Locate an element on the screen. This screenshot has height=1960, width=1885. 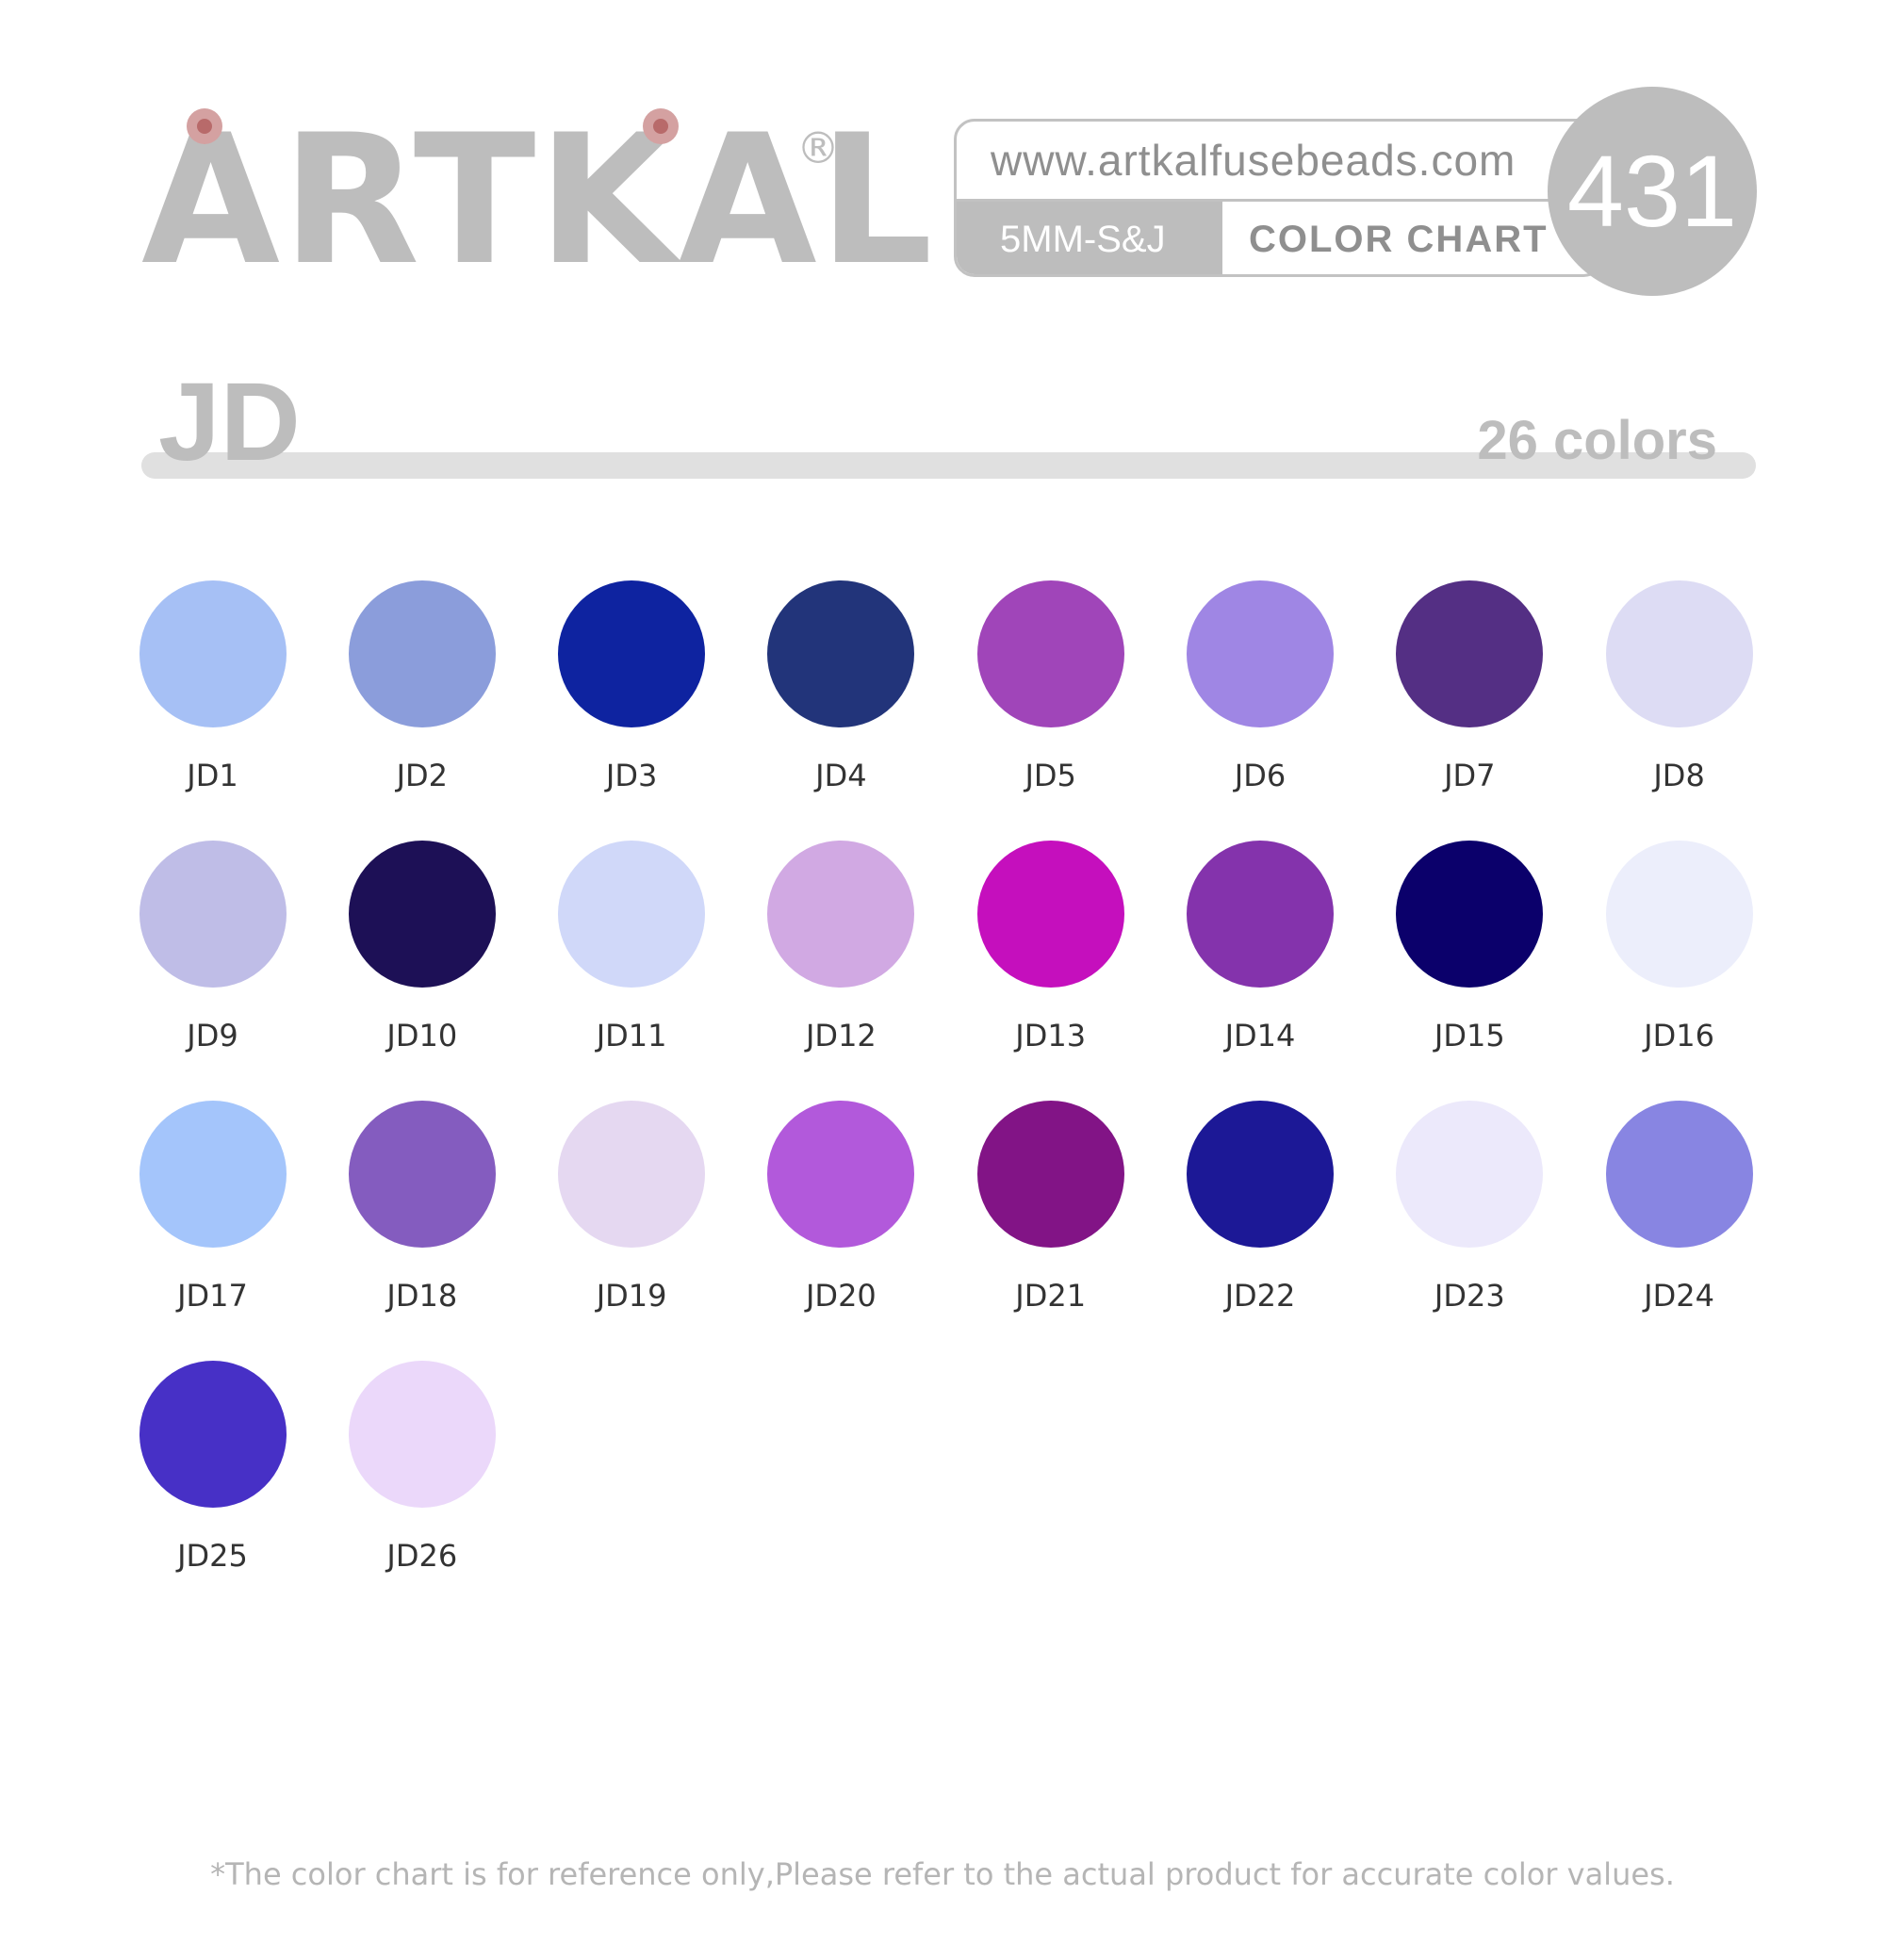
artkal-logo: ARTKAL ® is located at coordinates (537, 197).